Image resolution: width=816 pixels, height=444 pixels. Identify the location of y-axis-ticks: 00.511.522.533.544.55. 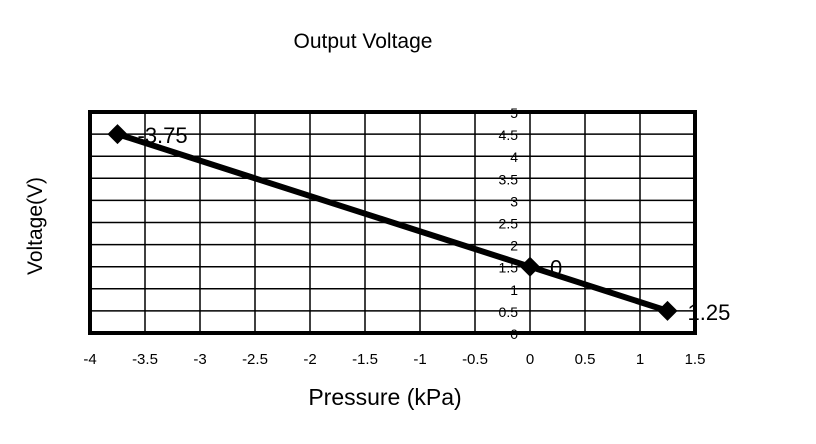
(509, 223).